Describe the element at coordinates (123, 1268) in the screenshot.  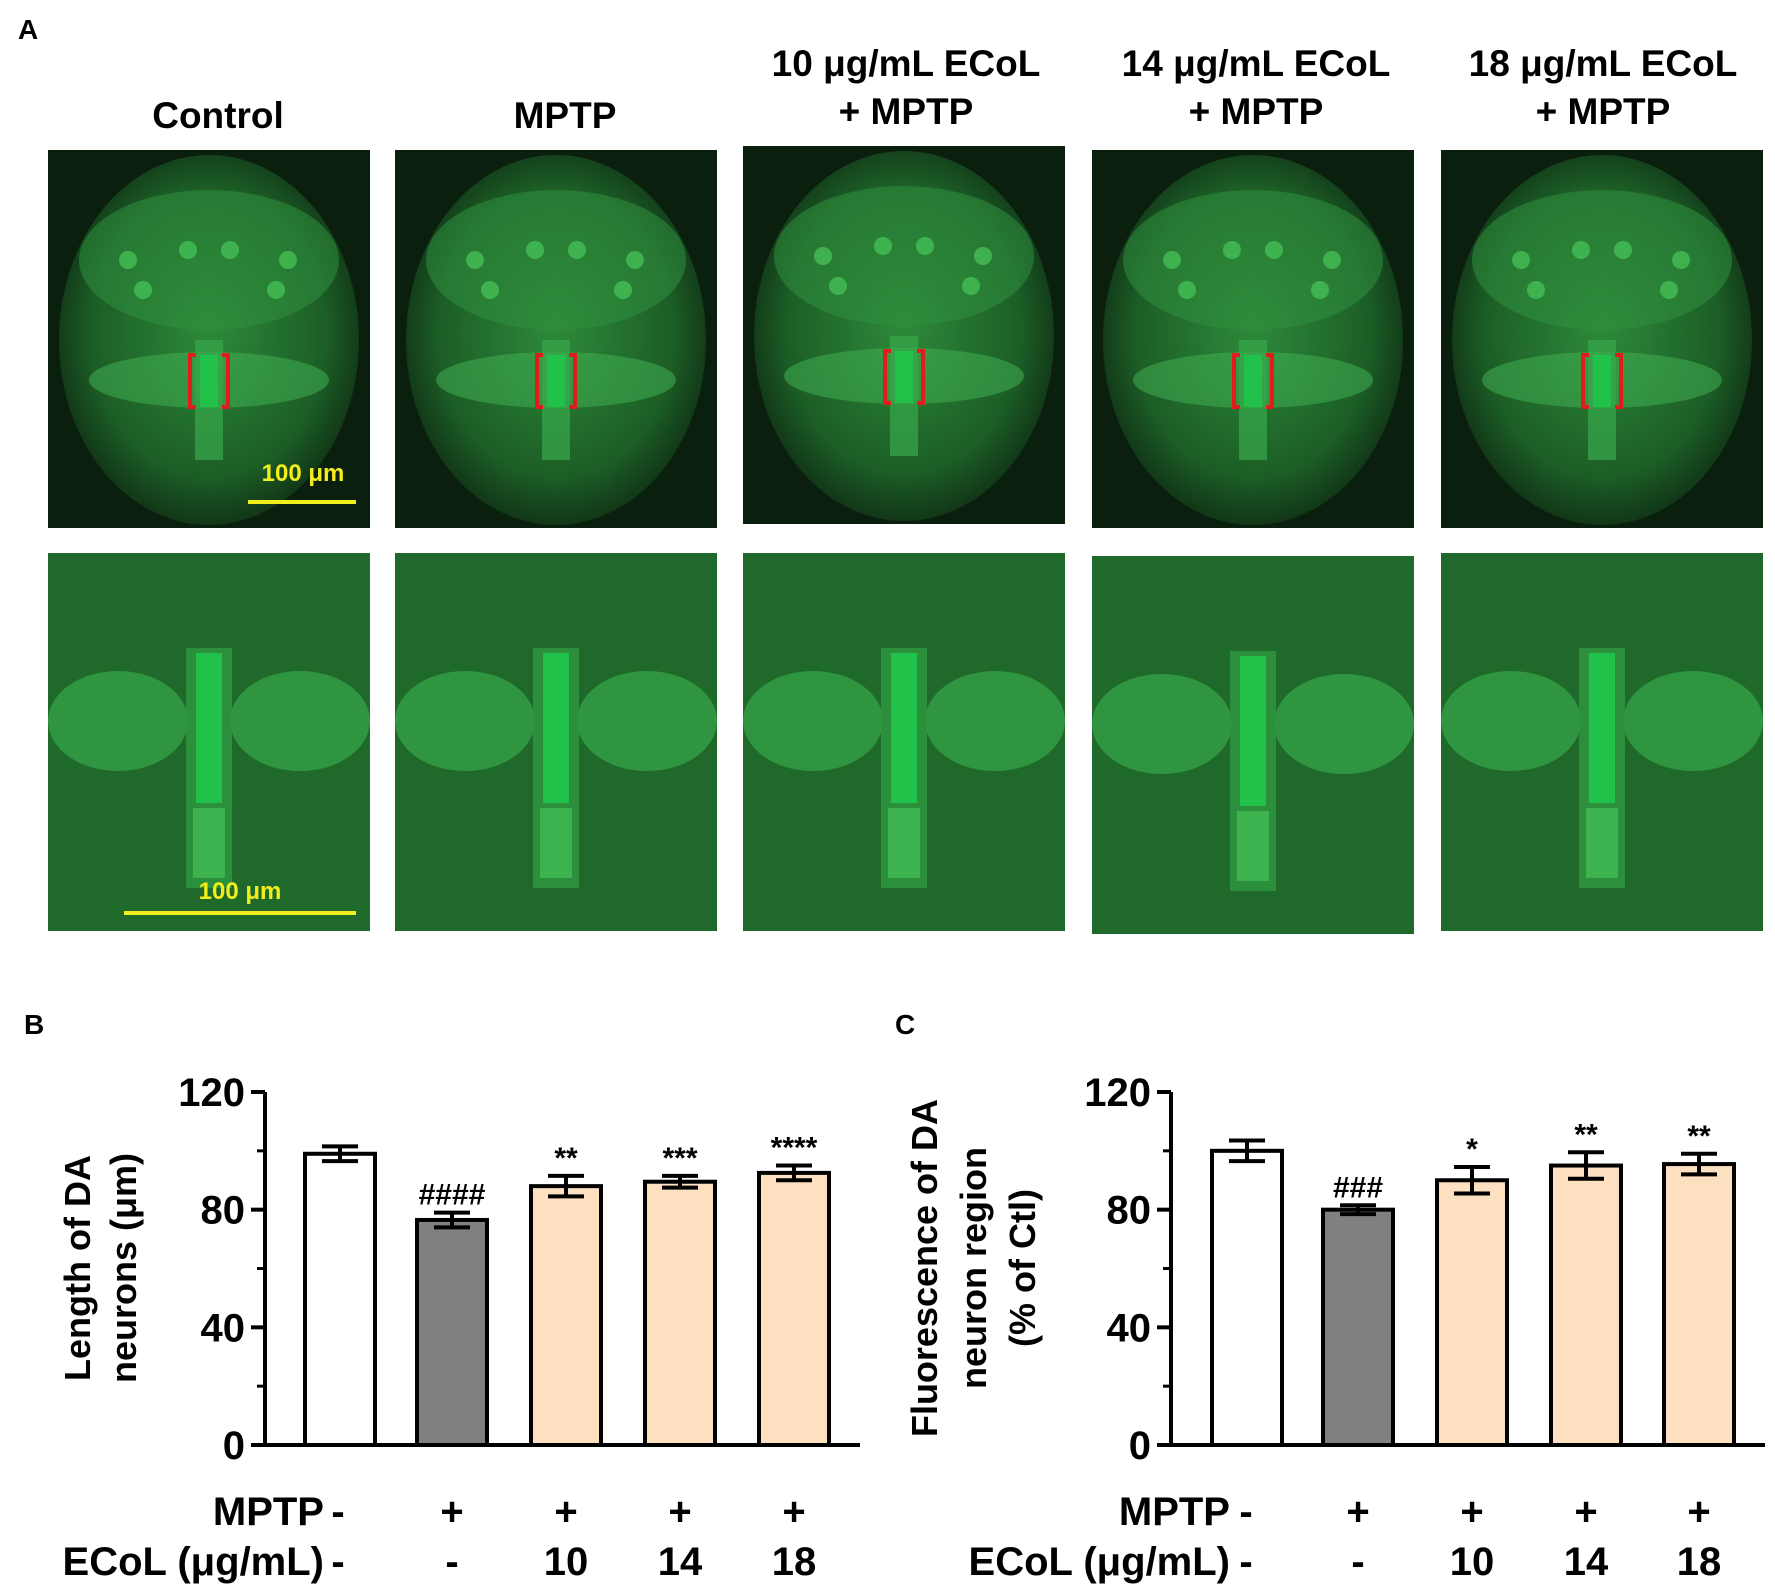
I see `y-axis-label-line2: neurons (μm)` at that location.